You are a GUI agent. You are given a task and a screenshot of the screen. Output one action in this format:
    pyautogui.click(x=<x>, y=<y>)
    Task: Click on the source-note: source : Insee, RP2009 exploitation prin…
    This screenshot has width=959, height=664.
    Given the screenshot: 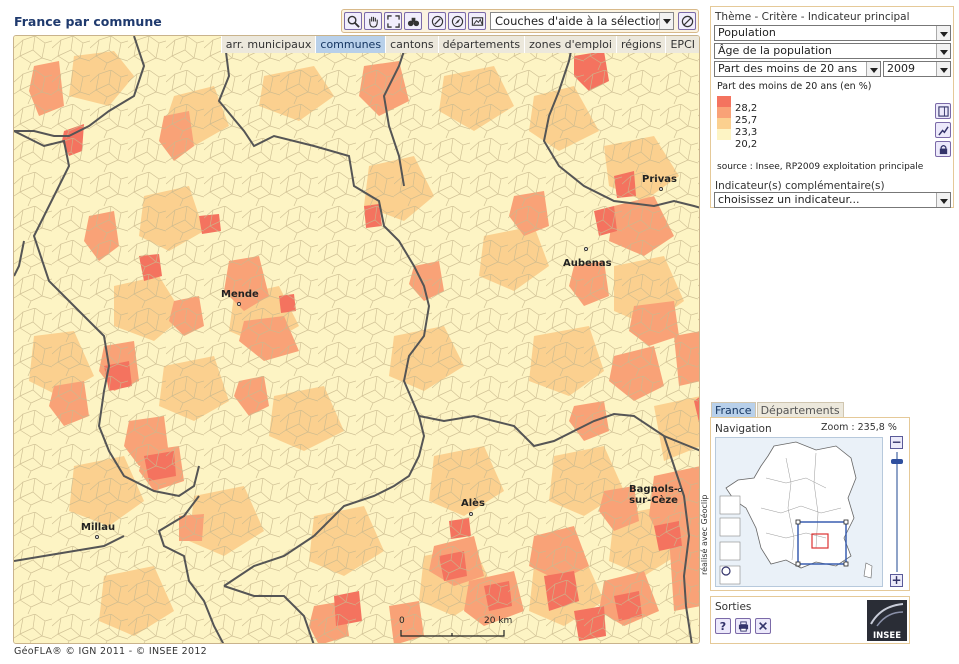 What is the action you would take?
    pyautogui.click(x=820, y=167)
    